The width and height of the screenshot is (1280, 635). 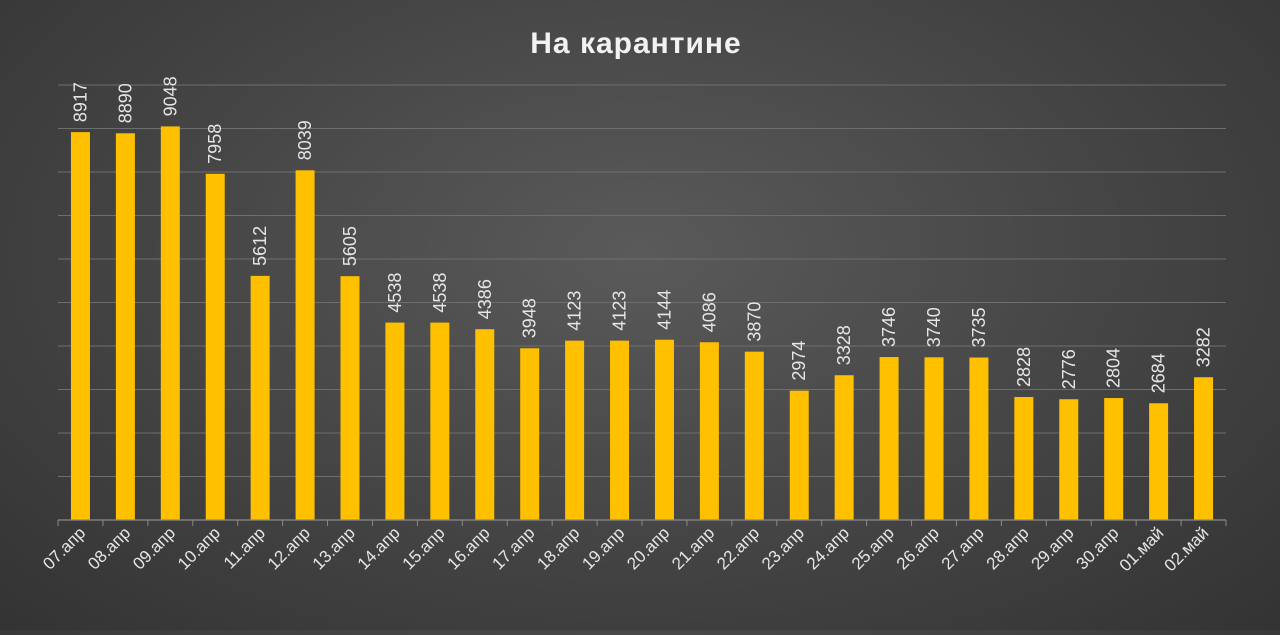 I want to click on x-tick-label: 01.май, so click(x=1142, y=549).